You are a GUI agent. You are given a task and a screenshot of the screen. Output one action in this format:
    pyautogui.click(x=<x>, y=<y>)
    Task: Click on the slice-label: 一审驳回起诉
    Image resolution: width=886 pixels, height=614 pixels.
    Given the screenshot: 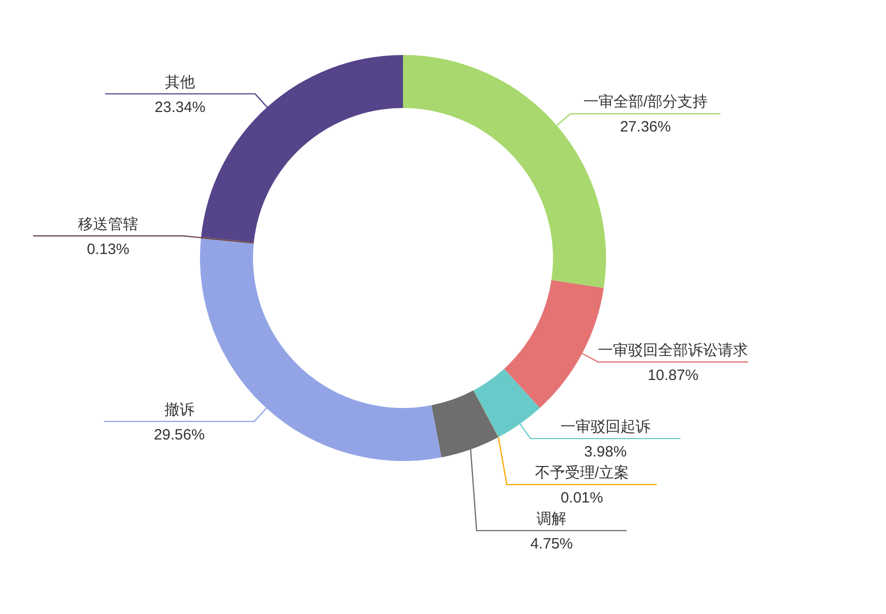 What is the action you would take?
    pyautogui.click(x=605, y=427)
    